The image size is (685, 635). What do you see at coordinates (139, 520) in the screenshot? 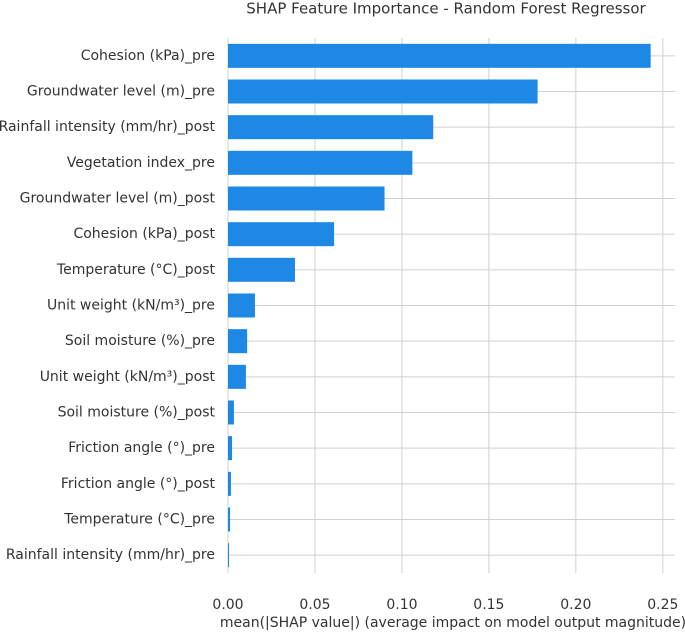
I see `y-tick-label: Temperature (°C)_pre` at bounding box center [139, 520].